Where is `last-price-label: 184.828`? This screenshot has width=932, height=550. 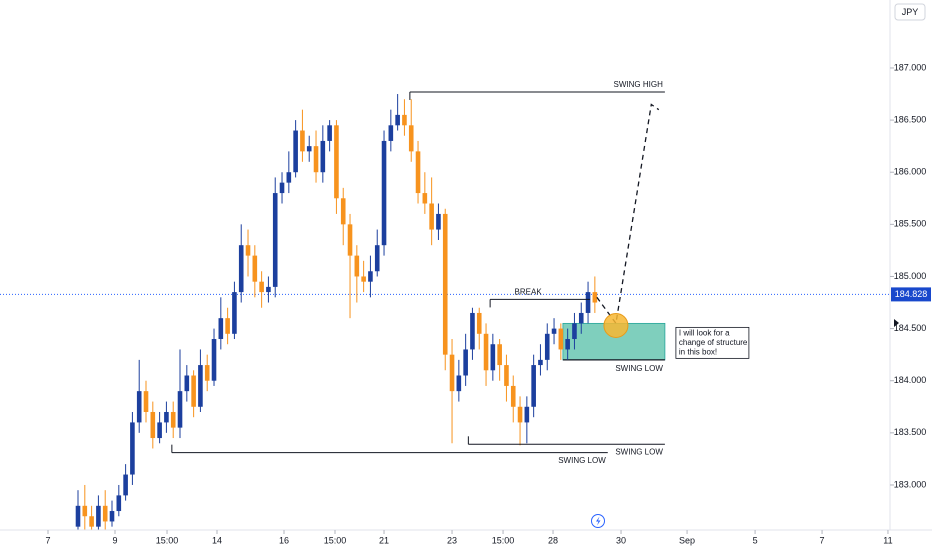
last-price-label: 184.828 is located at coordinates (911, 294).